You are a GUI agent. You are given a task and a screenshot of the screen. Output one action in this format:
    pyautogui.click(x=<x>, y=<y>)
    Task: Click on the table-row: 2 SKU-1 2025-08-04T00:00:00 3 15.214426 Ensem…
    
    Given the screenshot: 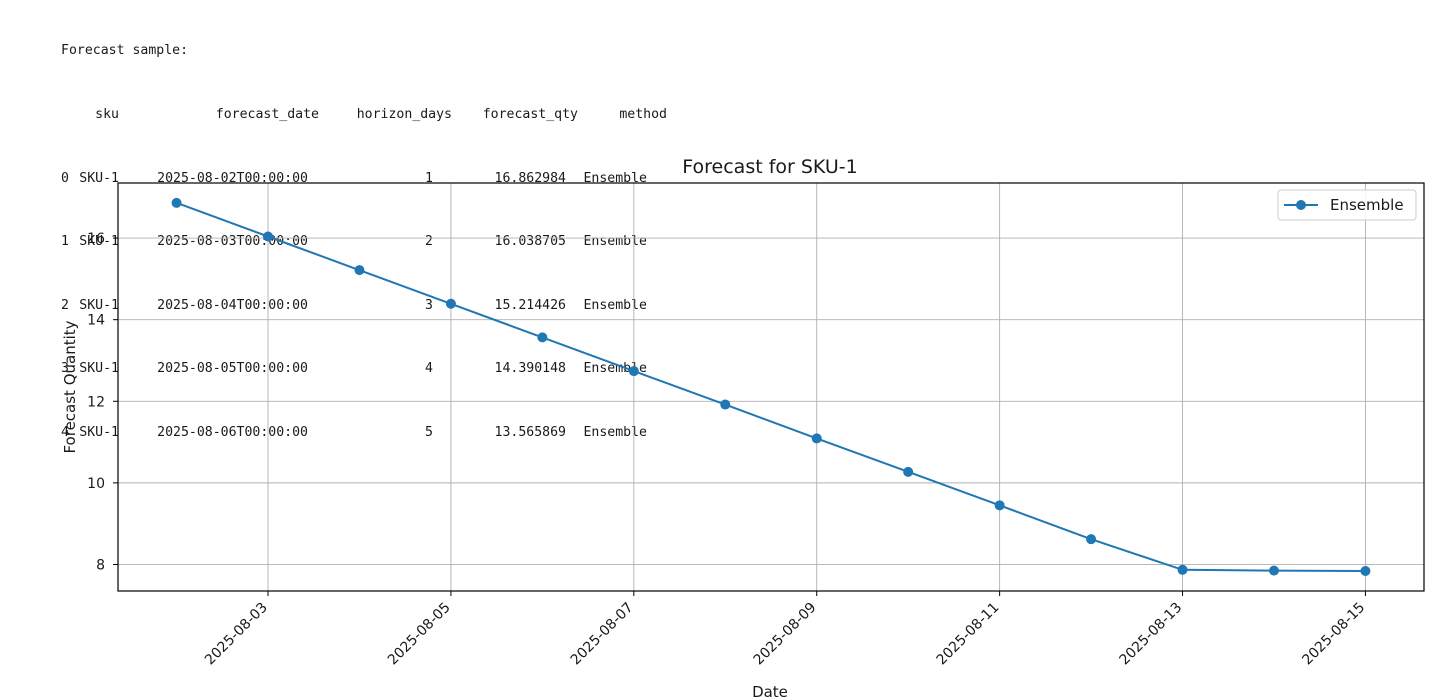 What is the action you would take?
    pyautogui.click(x=364, y=305)
    